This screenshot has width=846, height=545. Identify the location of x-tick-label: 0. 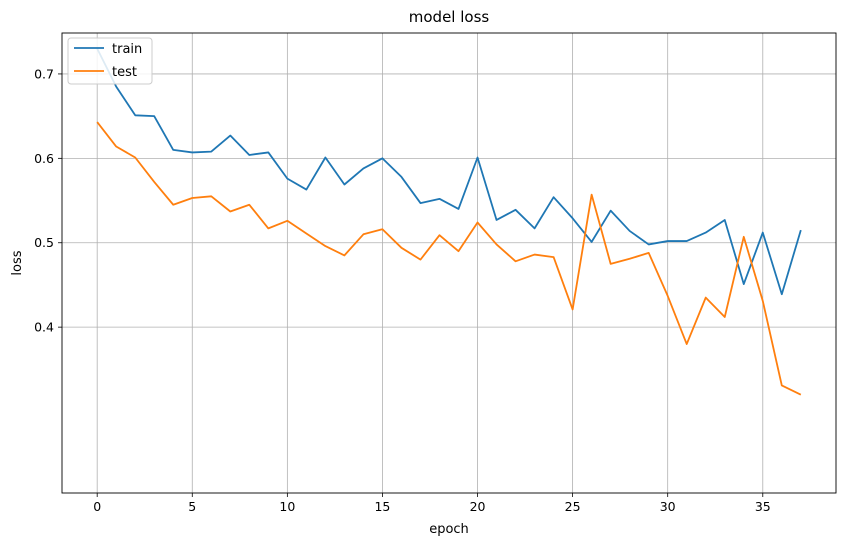
(97, 506).